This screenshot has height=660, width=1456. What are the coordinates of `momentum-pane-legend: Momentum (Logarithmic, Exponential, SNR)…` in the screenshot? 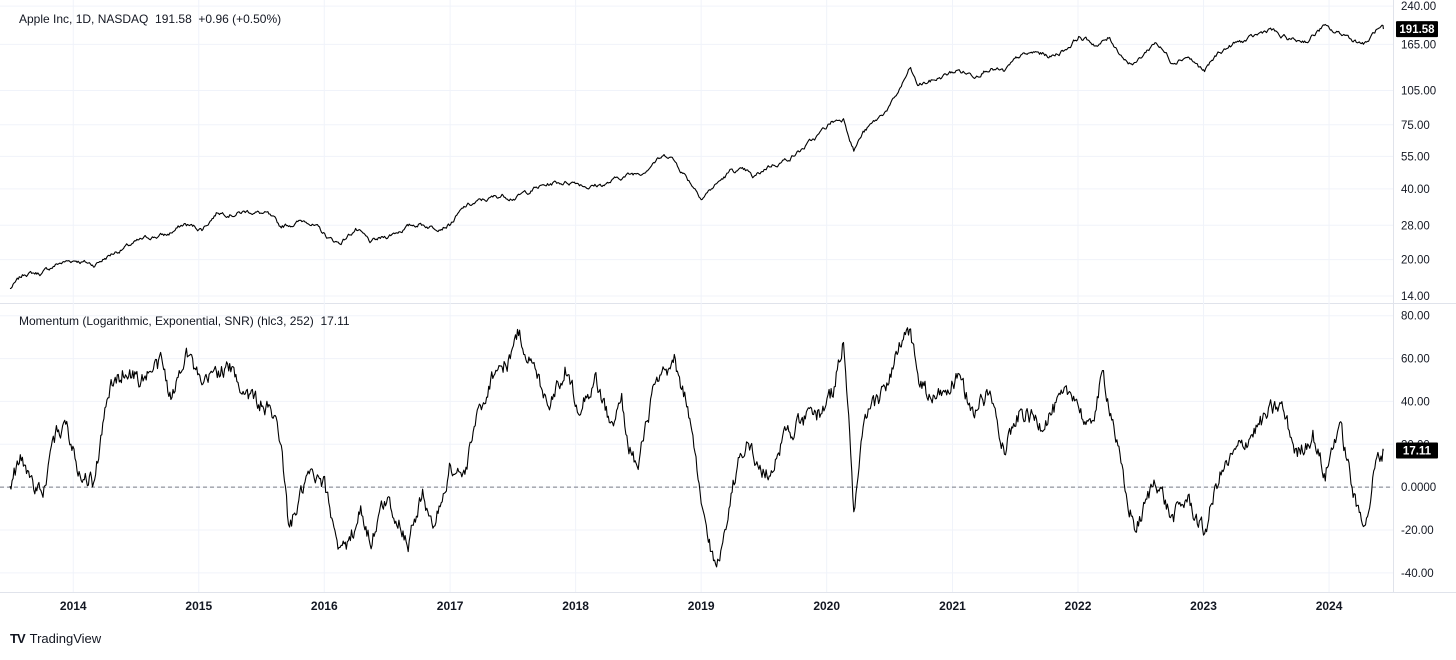 It's located at (184, 321).